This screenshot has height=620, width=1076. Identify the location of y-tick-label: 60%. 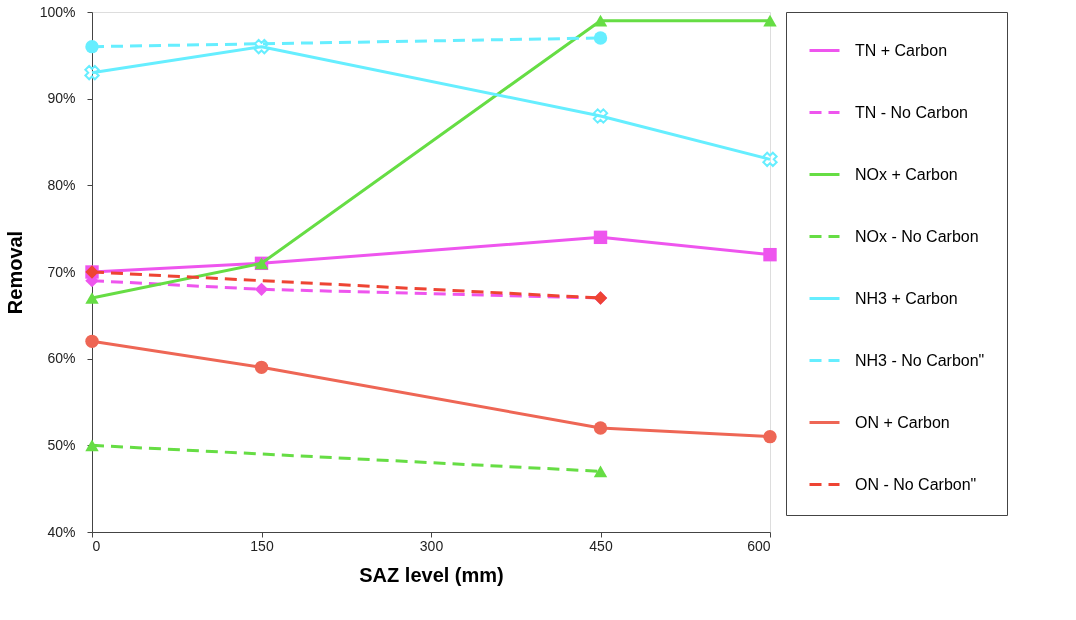
(61, 358).